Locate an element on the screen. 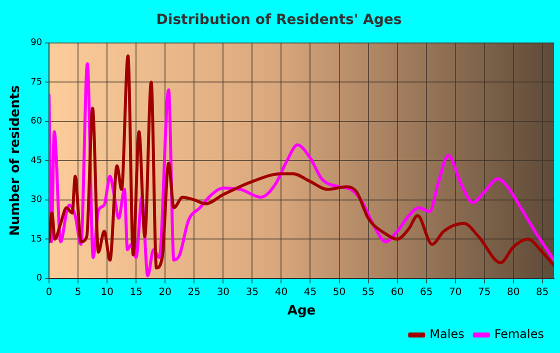 The image size is (560, 353). x-tick-label: 45 is located at coordinates (310, 292).